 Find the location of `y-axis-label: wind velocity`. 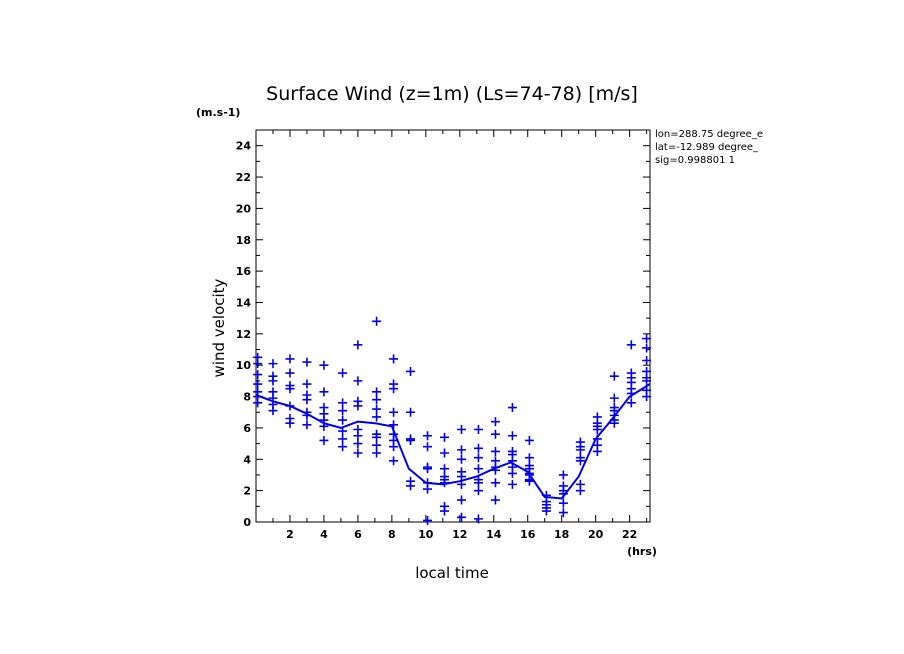

y-axis-label: wind velocity is located at coordinates (219, 327).